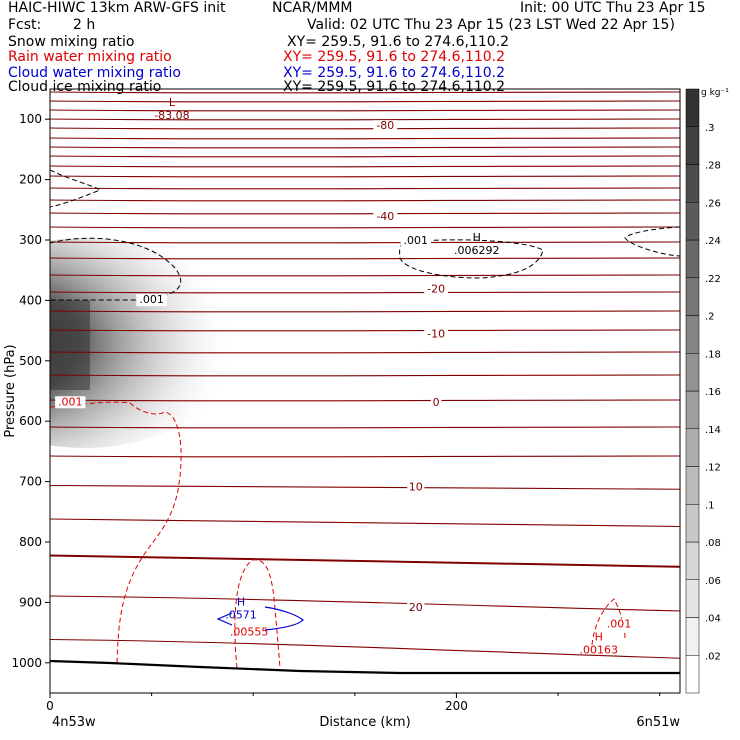  I want to click on temperature-label: -80, so click(385, 125).